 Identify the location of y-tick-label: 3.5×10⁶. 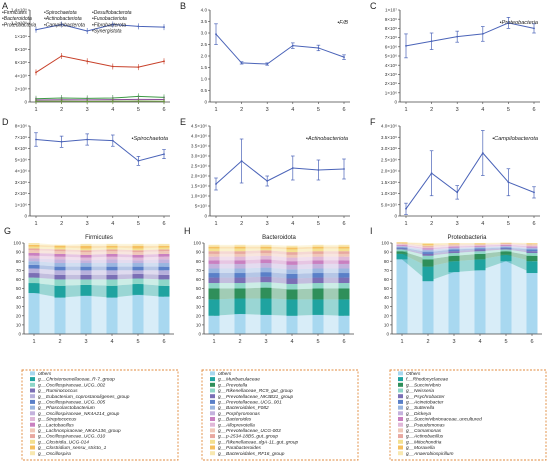
(389, 137).